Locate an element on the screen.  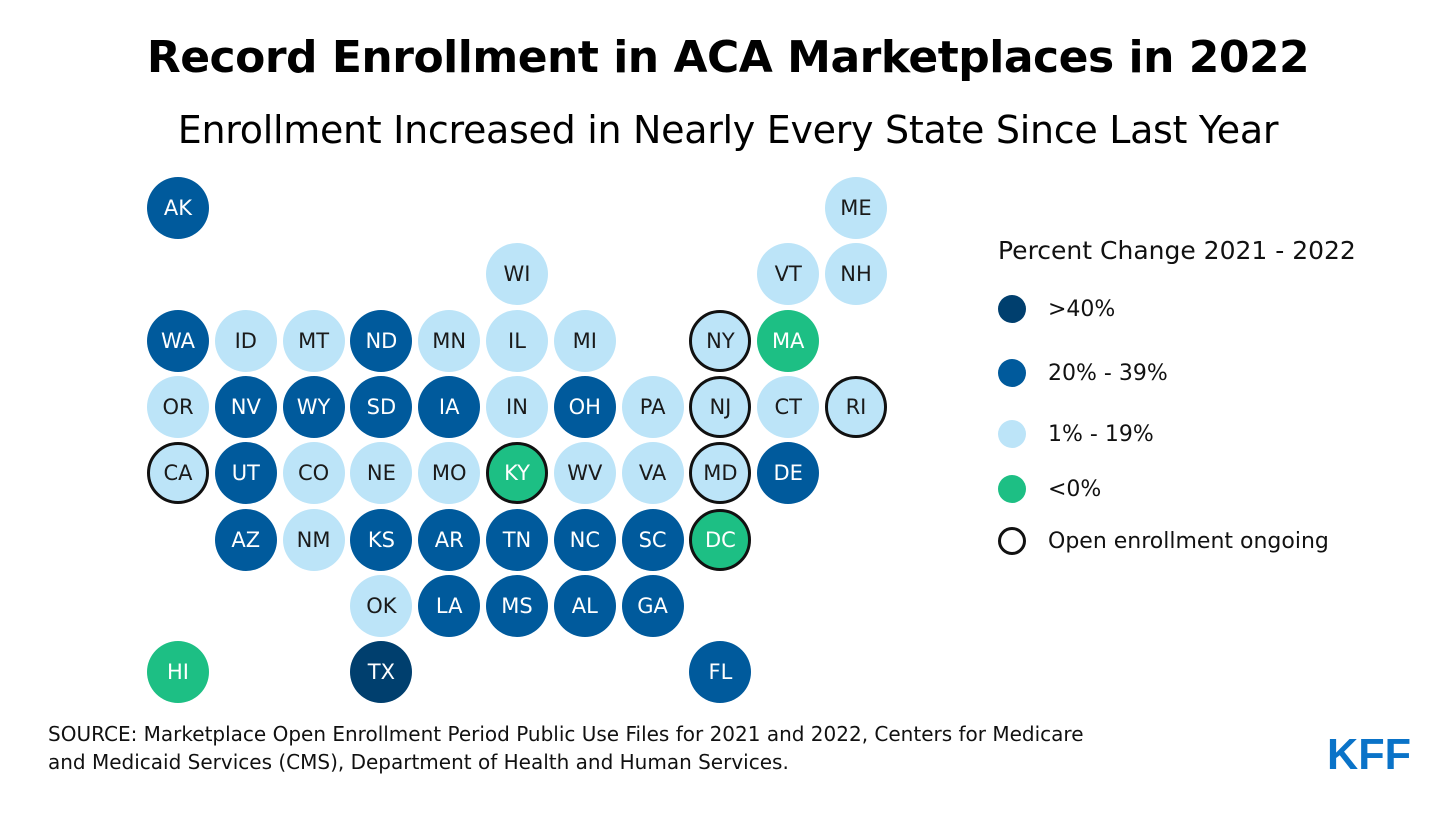
state-tn: TN is located at coordinates (517, 539).